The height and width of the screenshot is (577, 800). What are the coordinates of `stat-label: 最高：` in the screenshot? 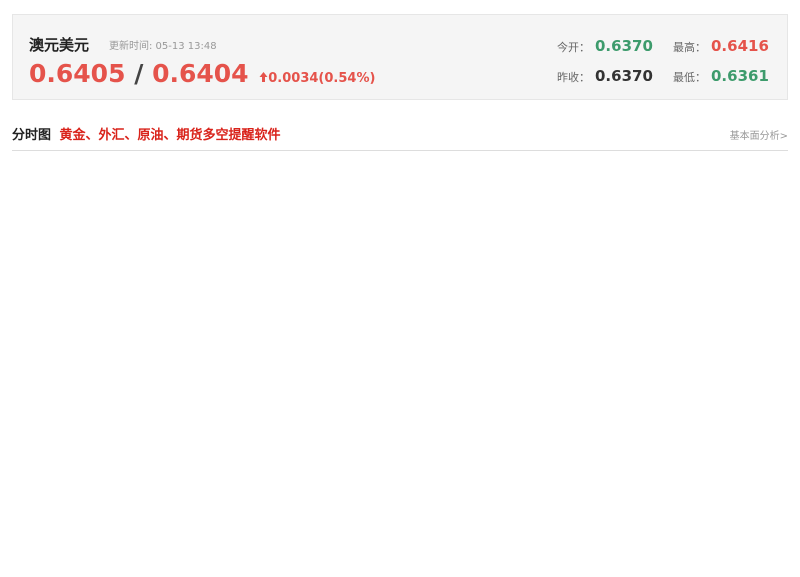 It's located at (689, 47).